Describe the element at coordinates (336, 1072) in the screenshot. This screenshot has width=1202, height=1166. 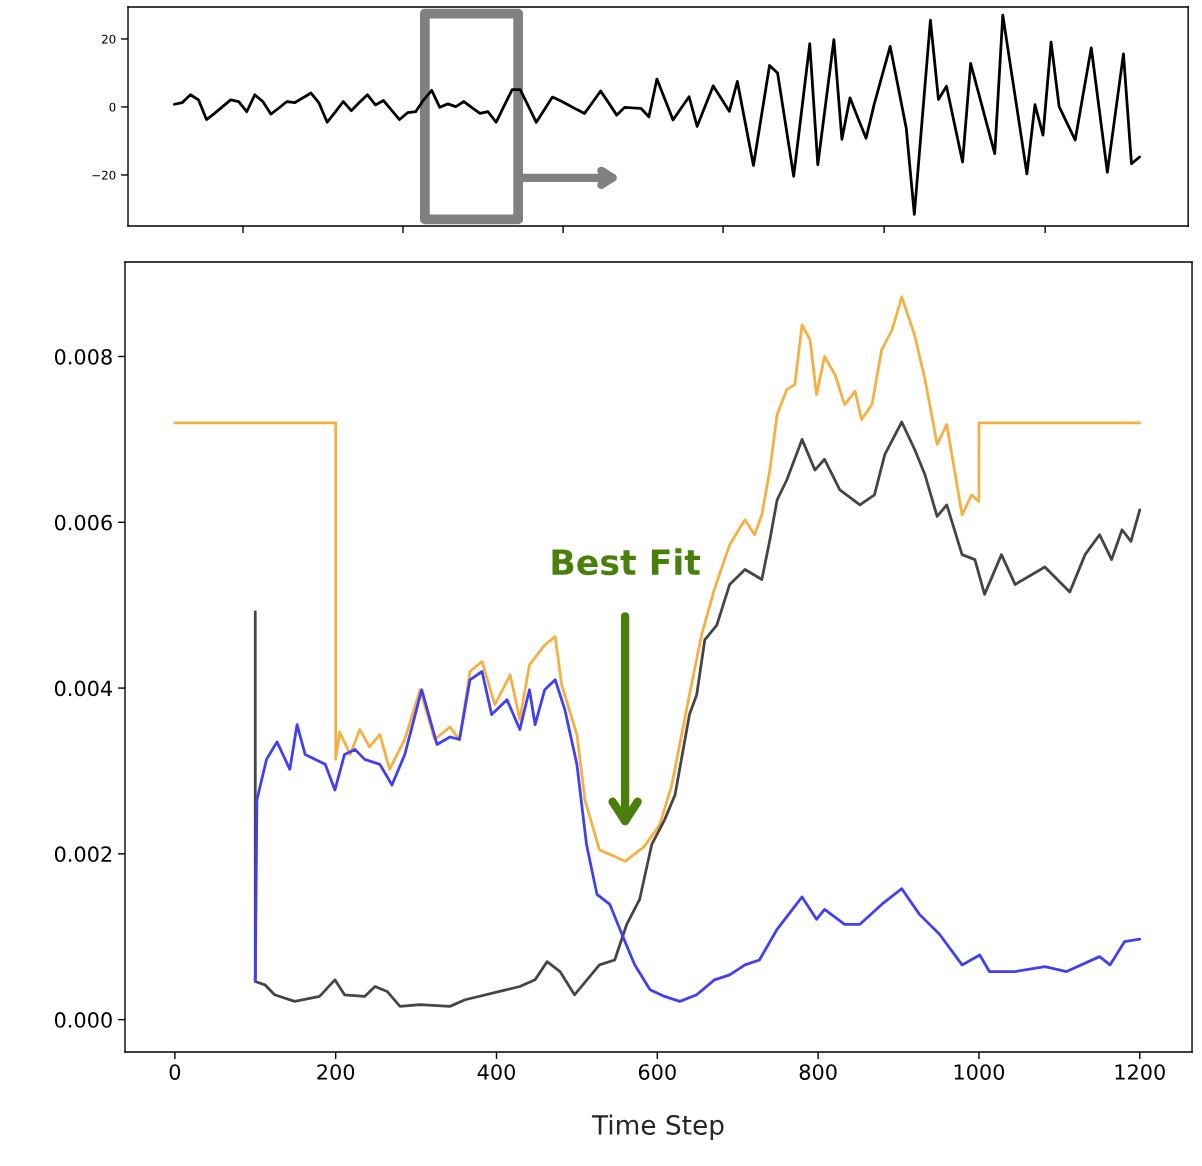
I see `x-tick-label: 200` at that location.